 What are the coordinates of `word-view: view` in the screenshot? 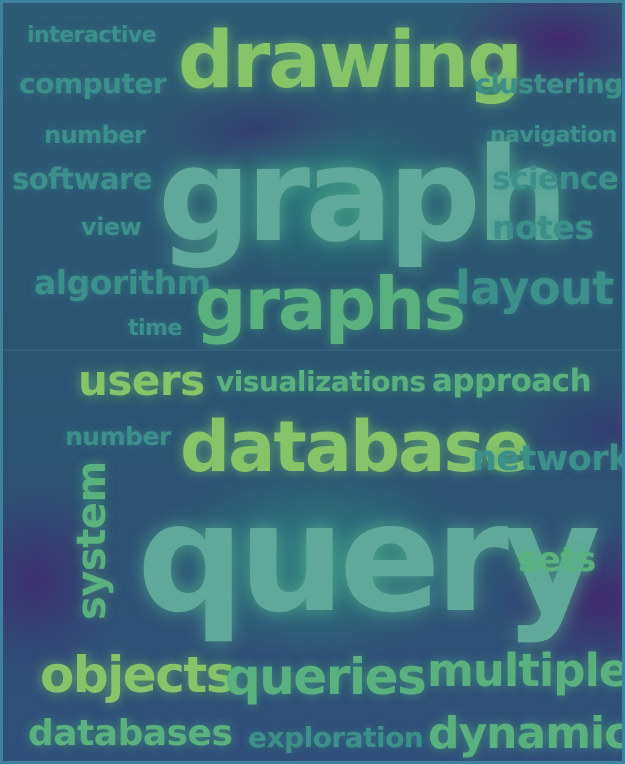 It's located at (111, 227).